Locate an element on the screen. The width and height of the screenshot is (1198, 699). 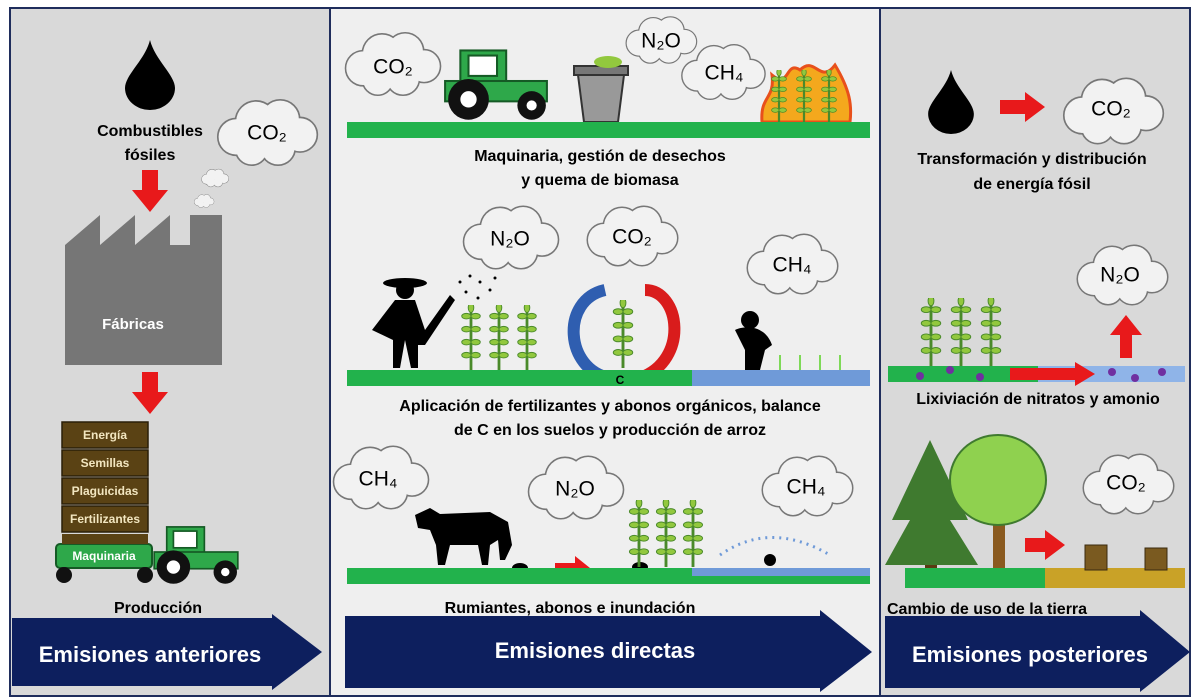
caption: de energía fósil is located at coordinates (1031, 184).